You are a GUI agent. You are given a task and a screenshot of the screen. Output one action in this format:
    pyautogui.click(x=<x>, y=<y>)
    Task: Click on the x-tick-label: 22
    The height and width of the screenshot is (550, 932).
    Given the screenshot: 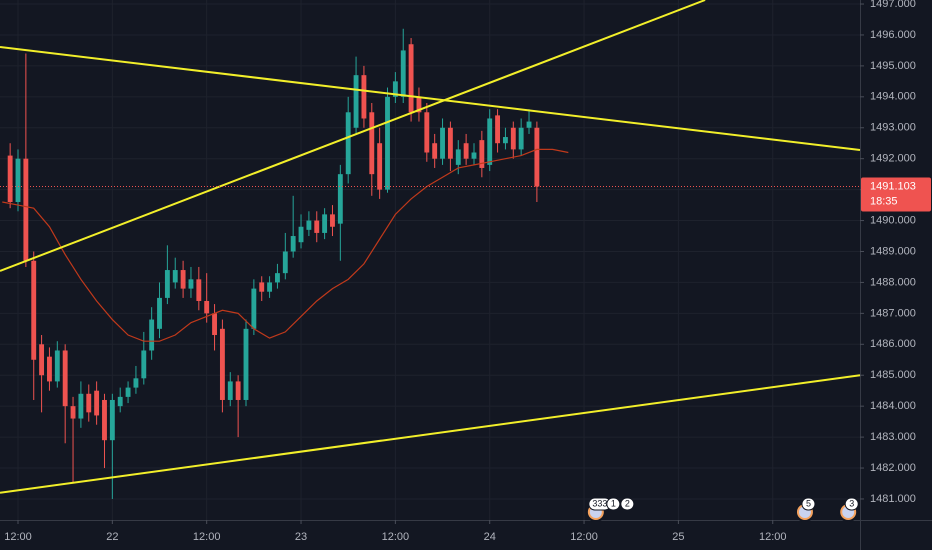 What is the action you would take?
    pyautogui.click(x=112, y=537)
    